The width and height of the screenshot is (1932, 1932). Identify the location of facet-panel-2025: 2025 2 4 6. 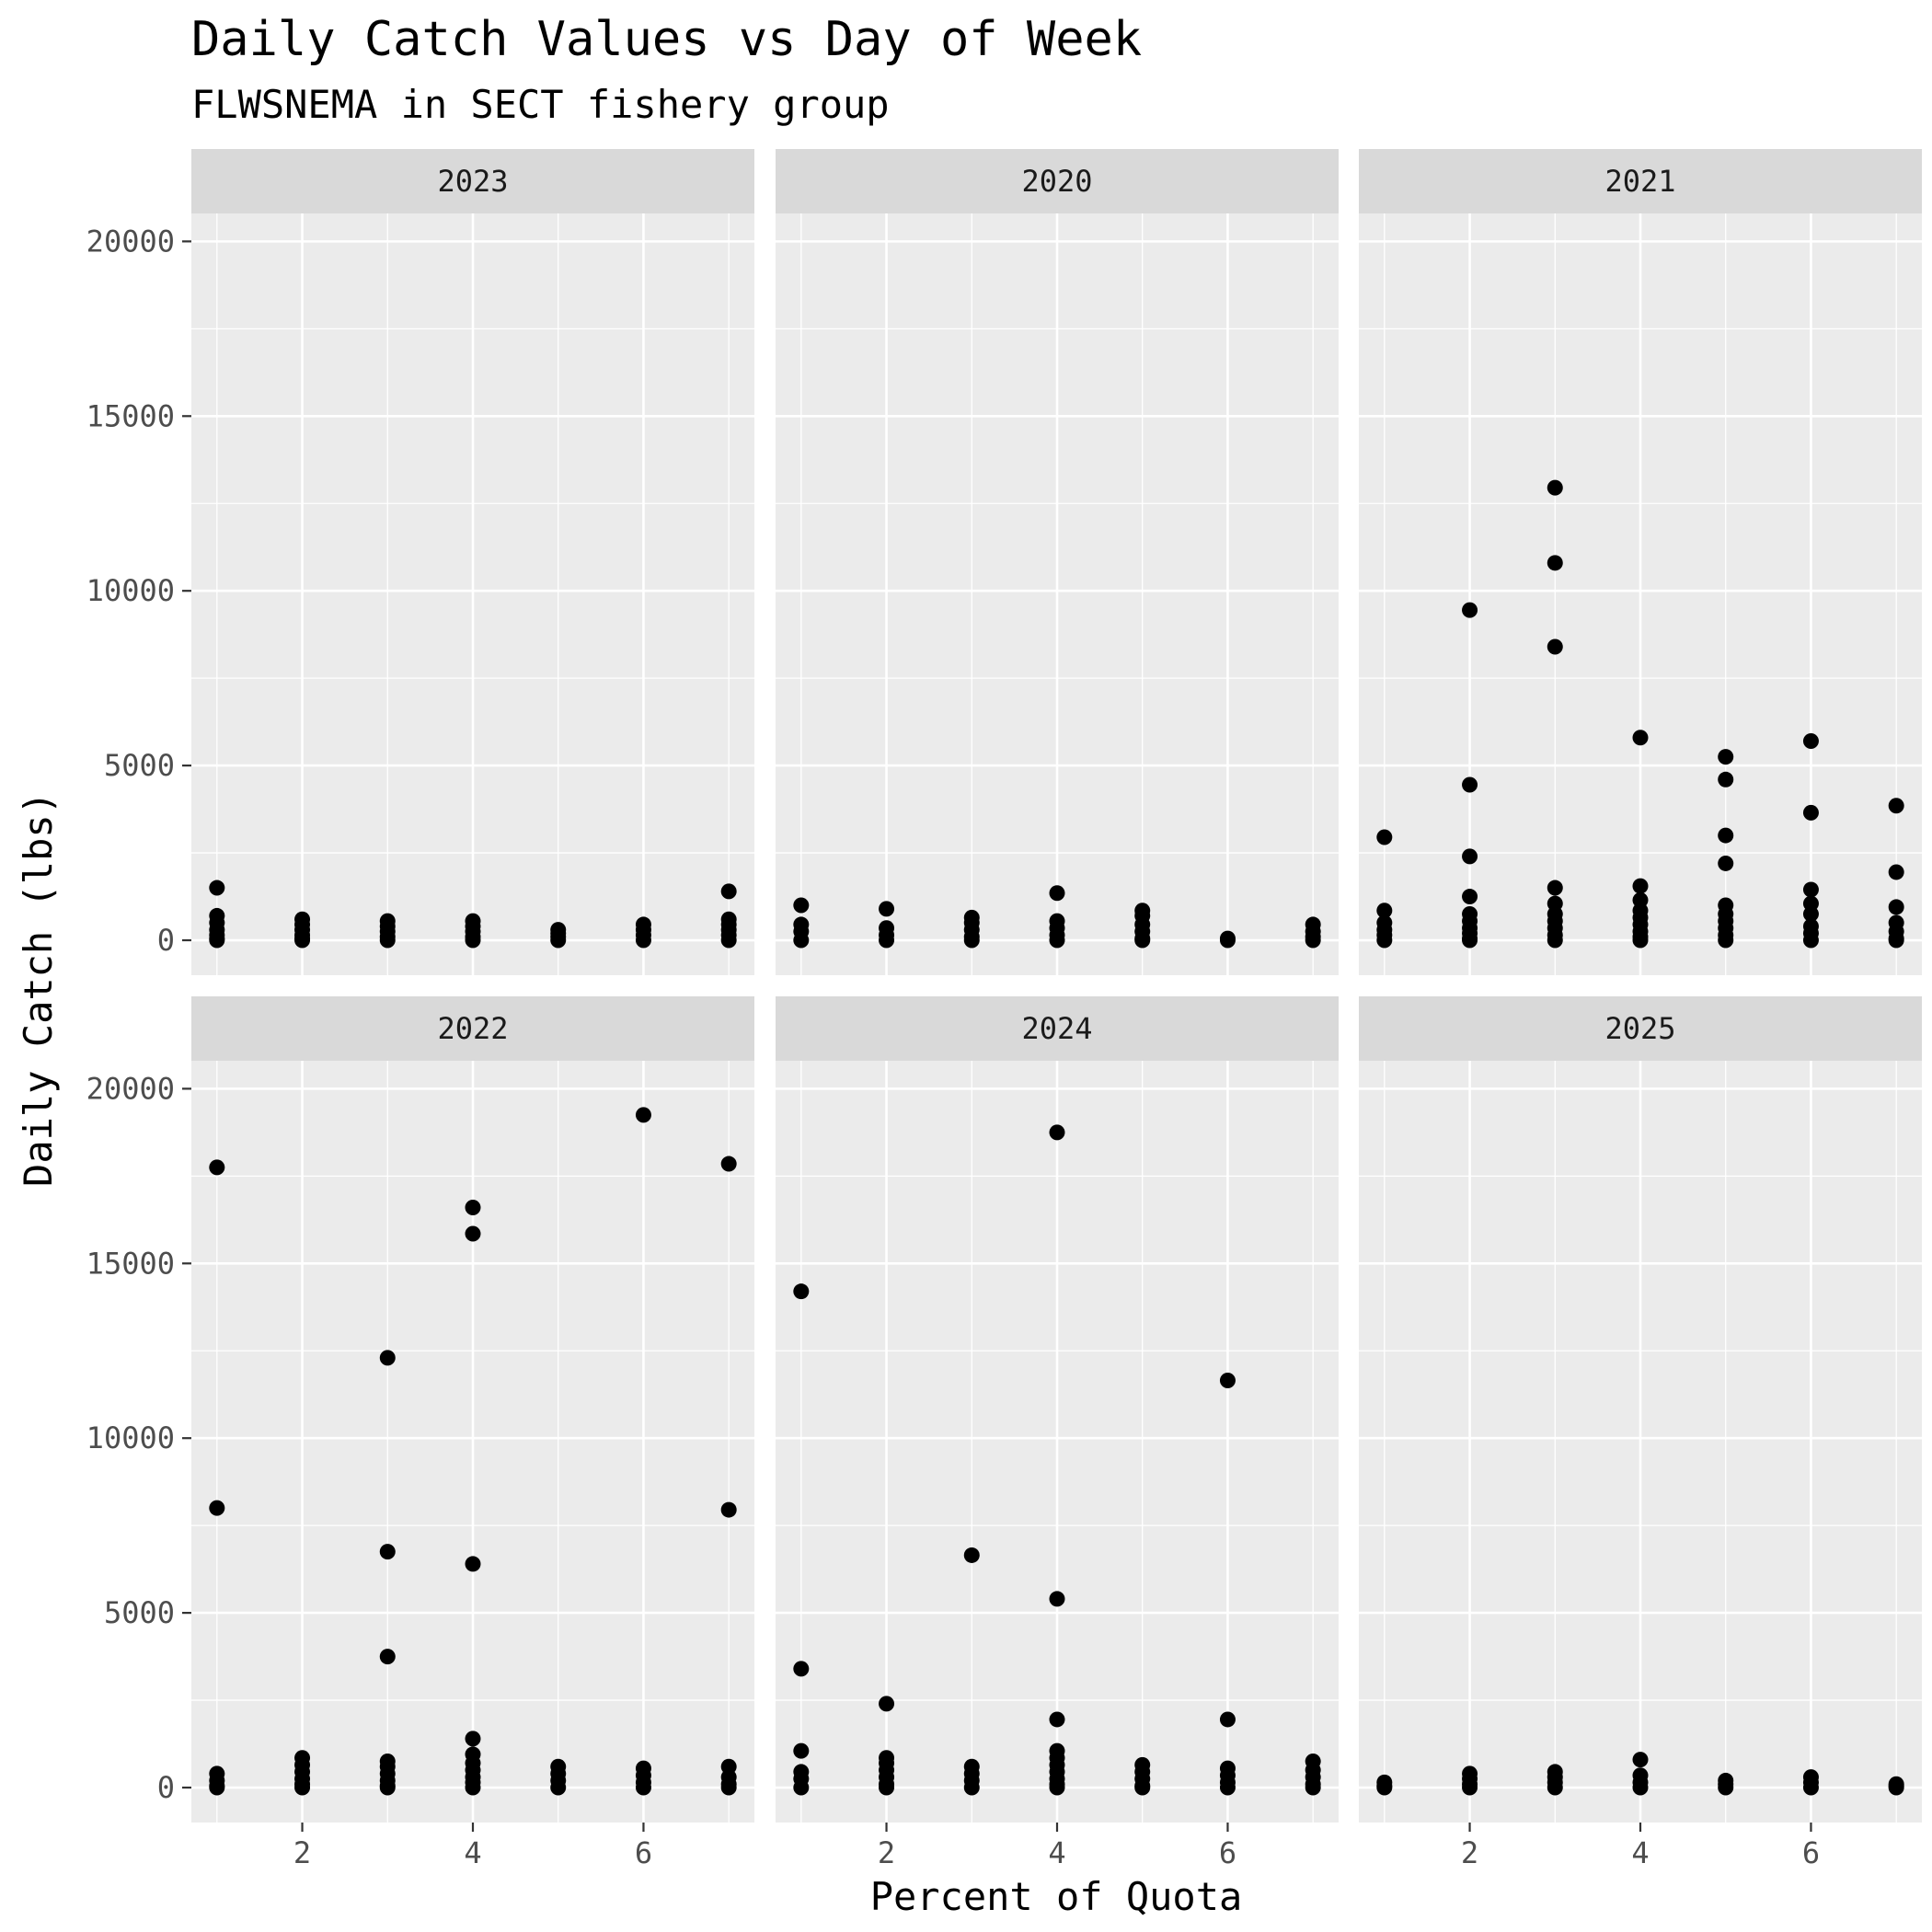
(1640, 1433).